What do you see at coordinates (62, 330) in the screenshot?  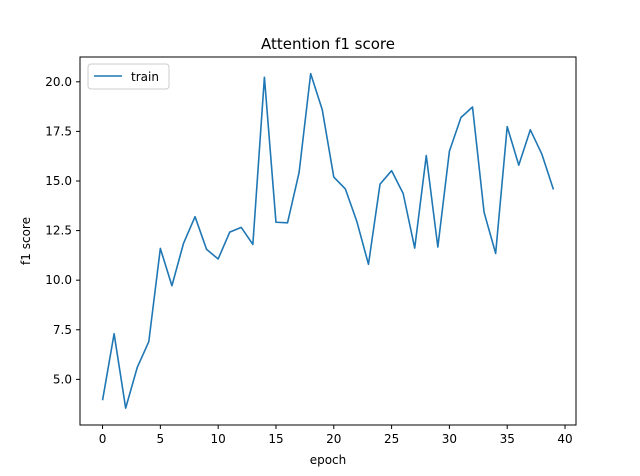 I see `y-tick-label: 7.5` at bounding box center [62, 330].